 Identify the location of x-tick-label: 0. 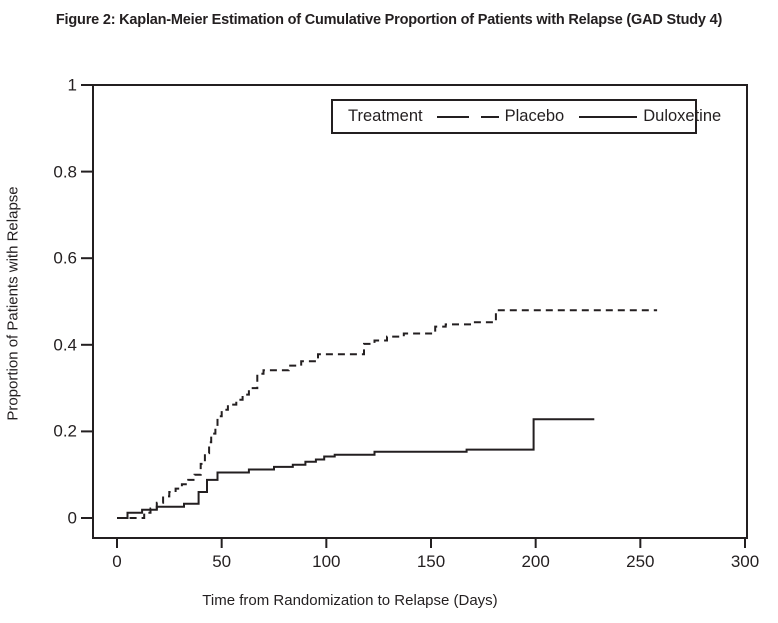
(117, 561).